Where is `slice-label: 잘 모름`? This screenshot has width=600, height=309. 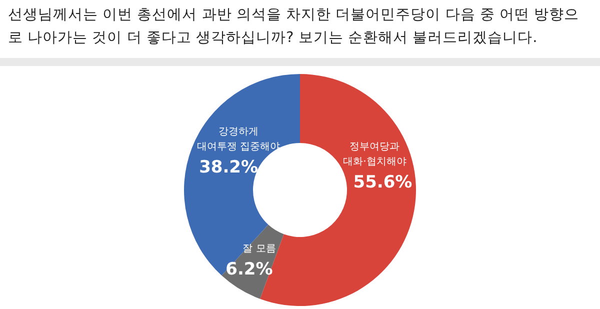
slice-label: 잘 모름 is located at coordinates (259, 248).